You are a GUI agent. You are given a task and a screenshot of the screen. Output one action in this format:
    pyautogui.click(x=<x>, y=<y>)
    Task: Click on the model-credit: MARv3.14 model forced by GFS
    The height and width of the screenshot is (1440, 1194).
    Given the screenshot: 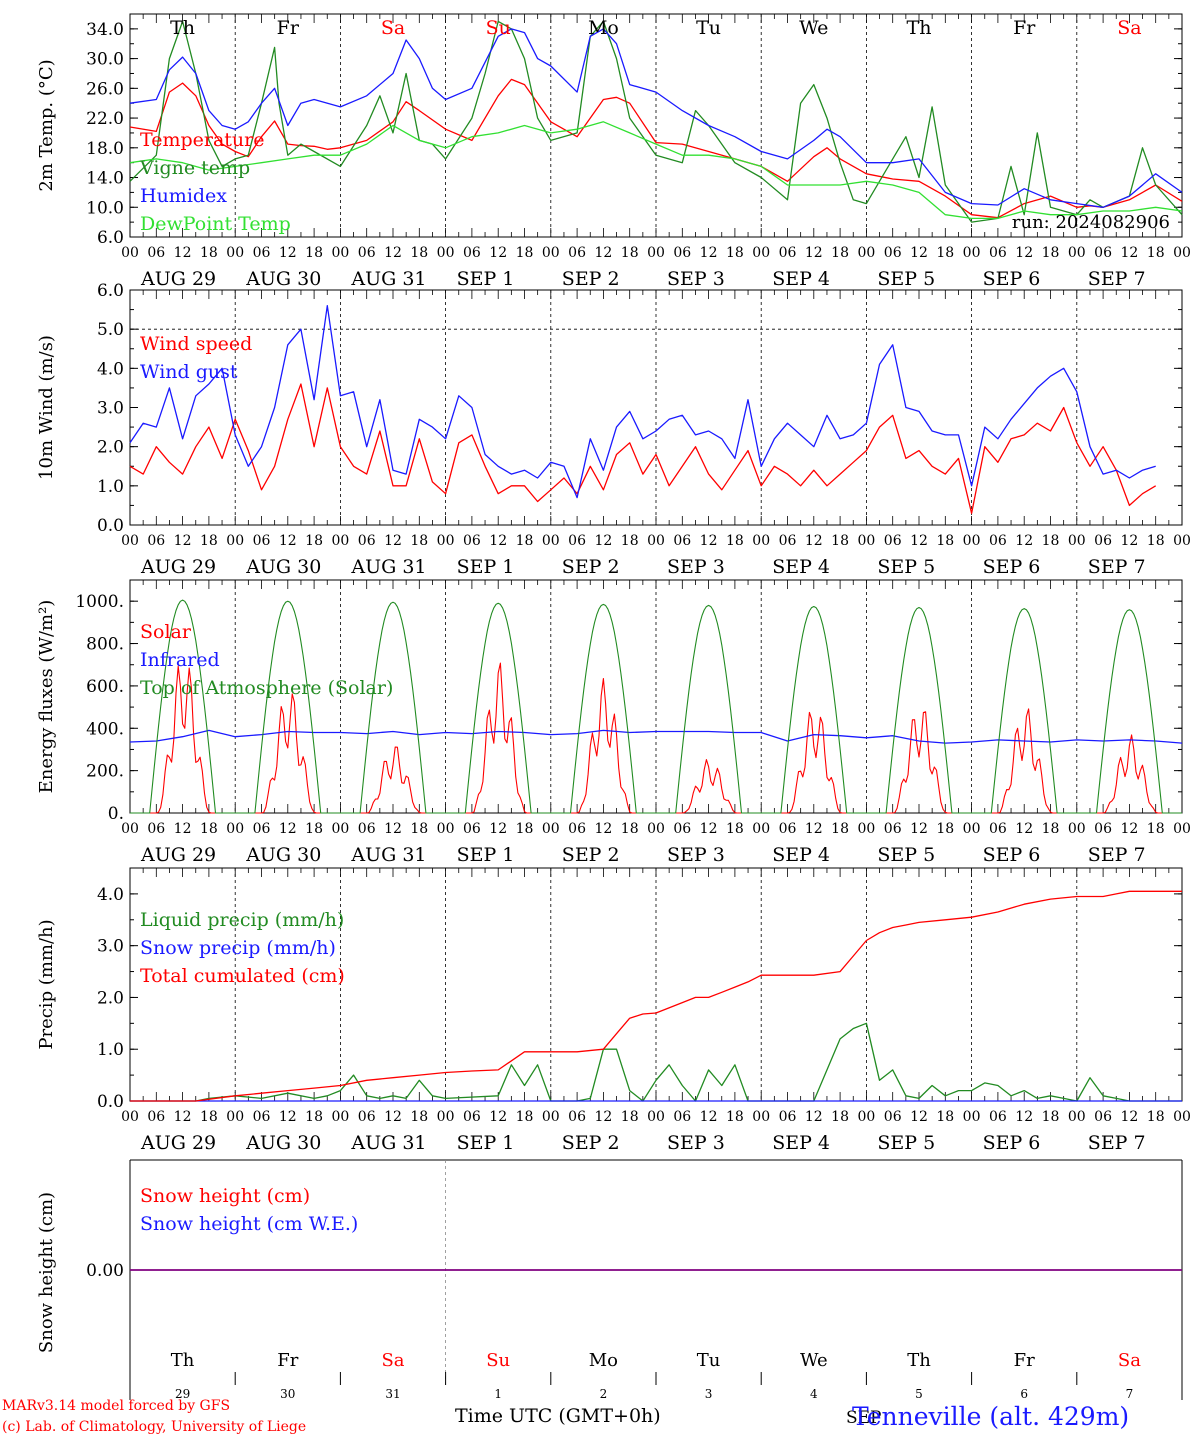 What is the action you would take?
    pyautogui.click(x=116, y=1406)
    